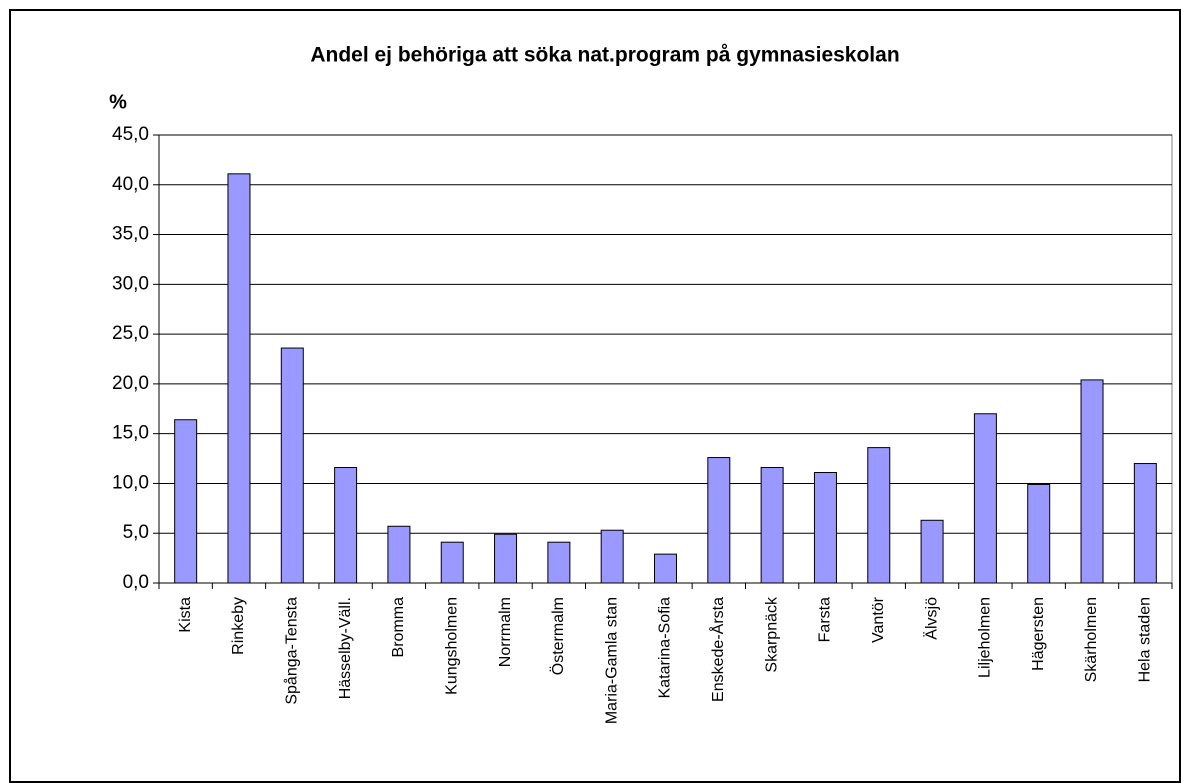 This screenshot has width=1181, height=783. What do you see at coordinates (130, 482) in the screenshot?
I see `y-tick-label: 10,0` at bounding box center [130, 482].